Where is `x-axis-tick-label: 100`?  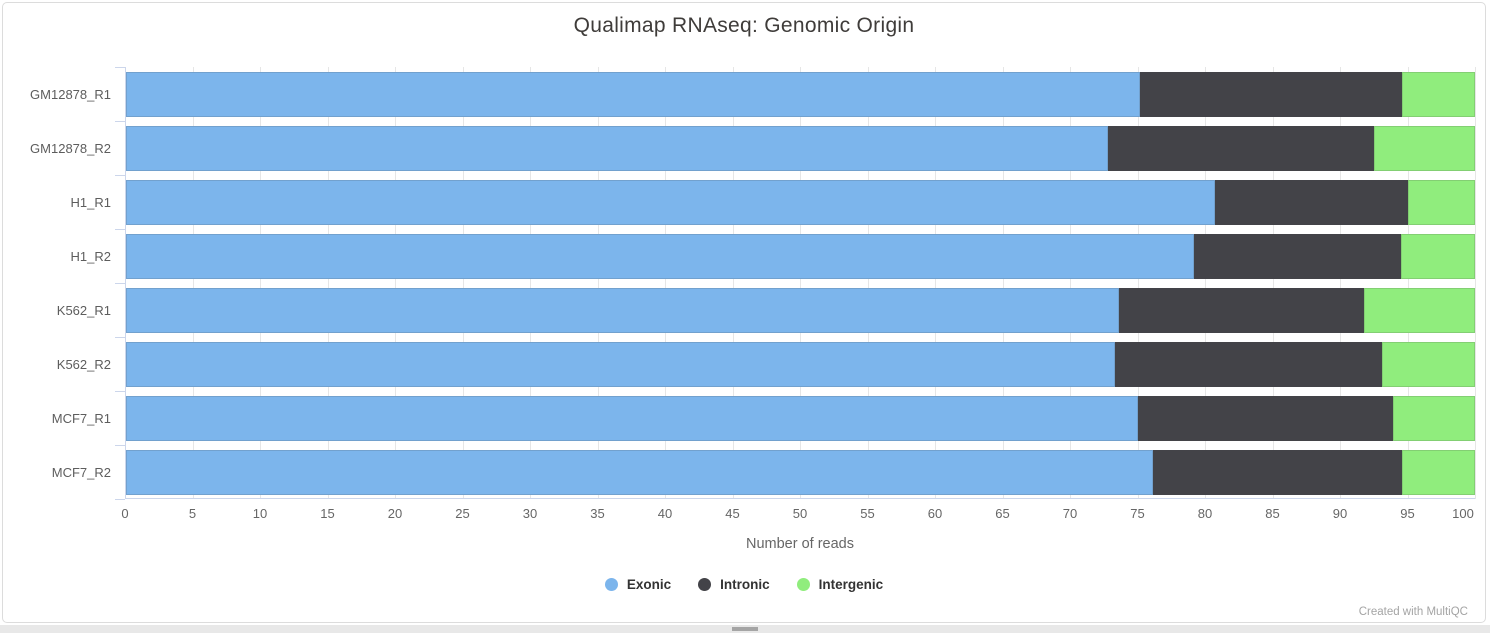 x-axis-tick-label: 100 is located at coordinates (1463, 513).